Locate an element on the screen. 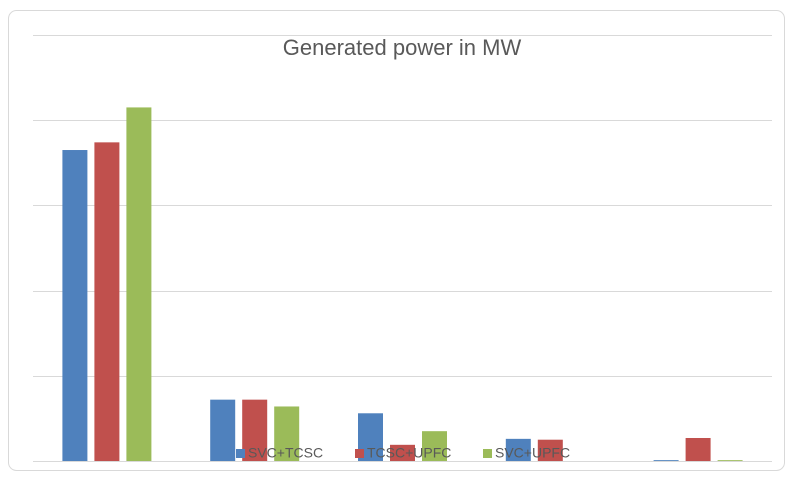 This screenshot has width=787, height=479. chart-title: Generated power in MW is located at coordinates (402, 47).